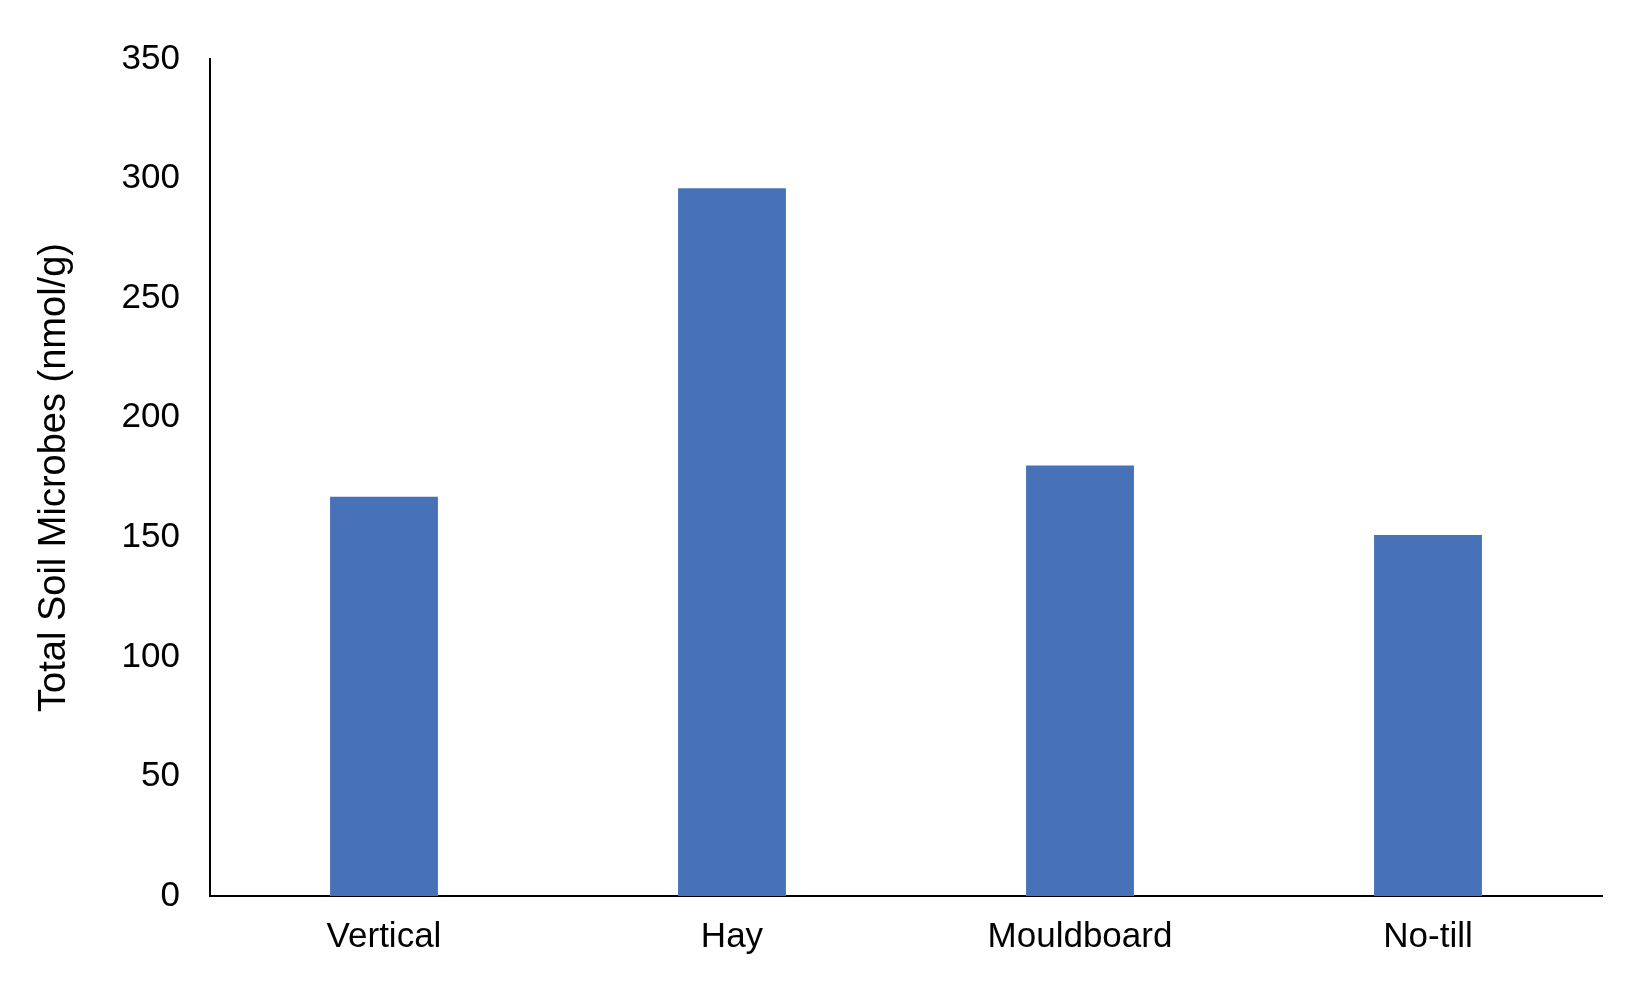 The width and height of the screenshot is (1650, 1000). Describe the element at coordinates (1428, 934) in the screenshot. I see `x-tick-label: No-till` at that location.